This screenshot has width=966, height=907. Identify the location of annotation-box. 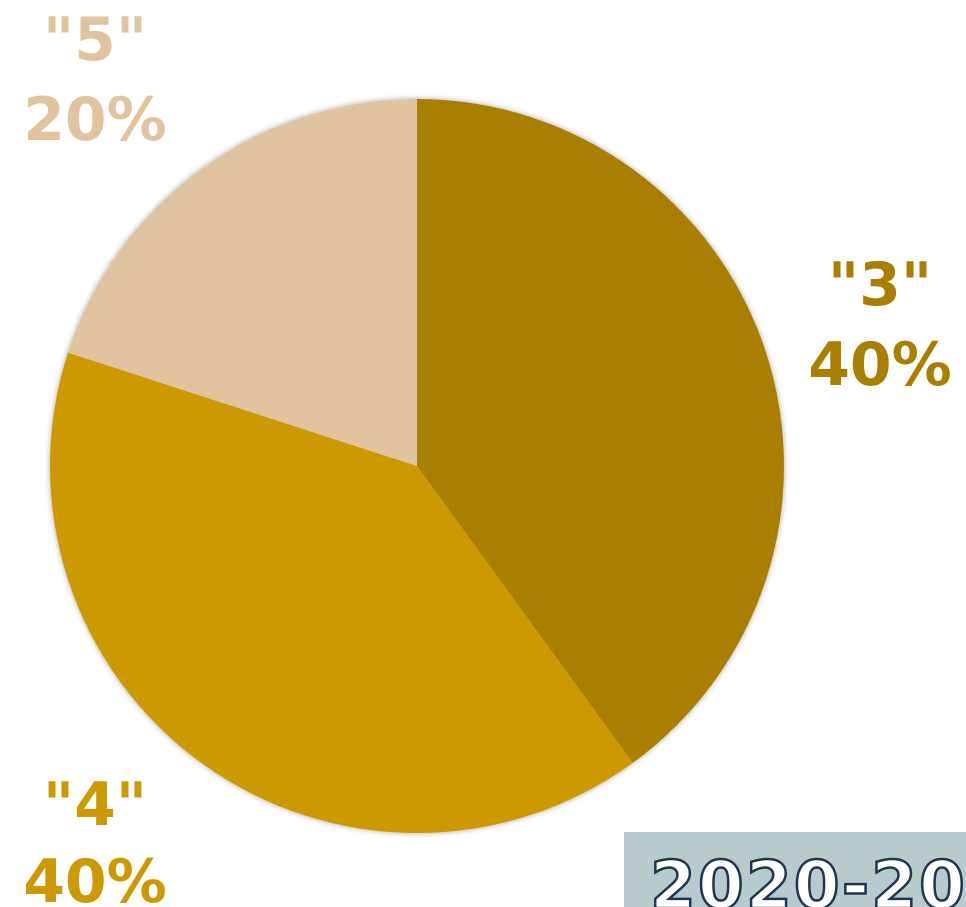
(795, 869).